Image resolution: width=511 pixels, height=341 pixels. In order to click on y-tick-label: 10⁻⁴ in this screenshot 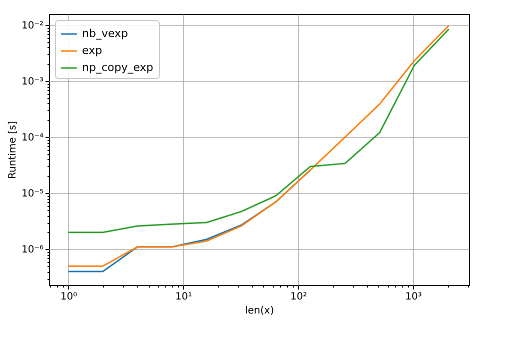, I will do `click(32, 138)`.